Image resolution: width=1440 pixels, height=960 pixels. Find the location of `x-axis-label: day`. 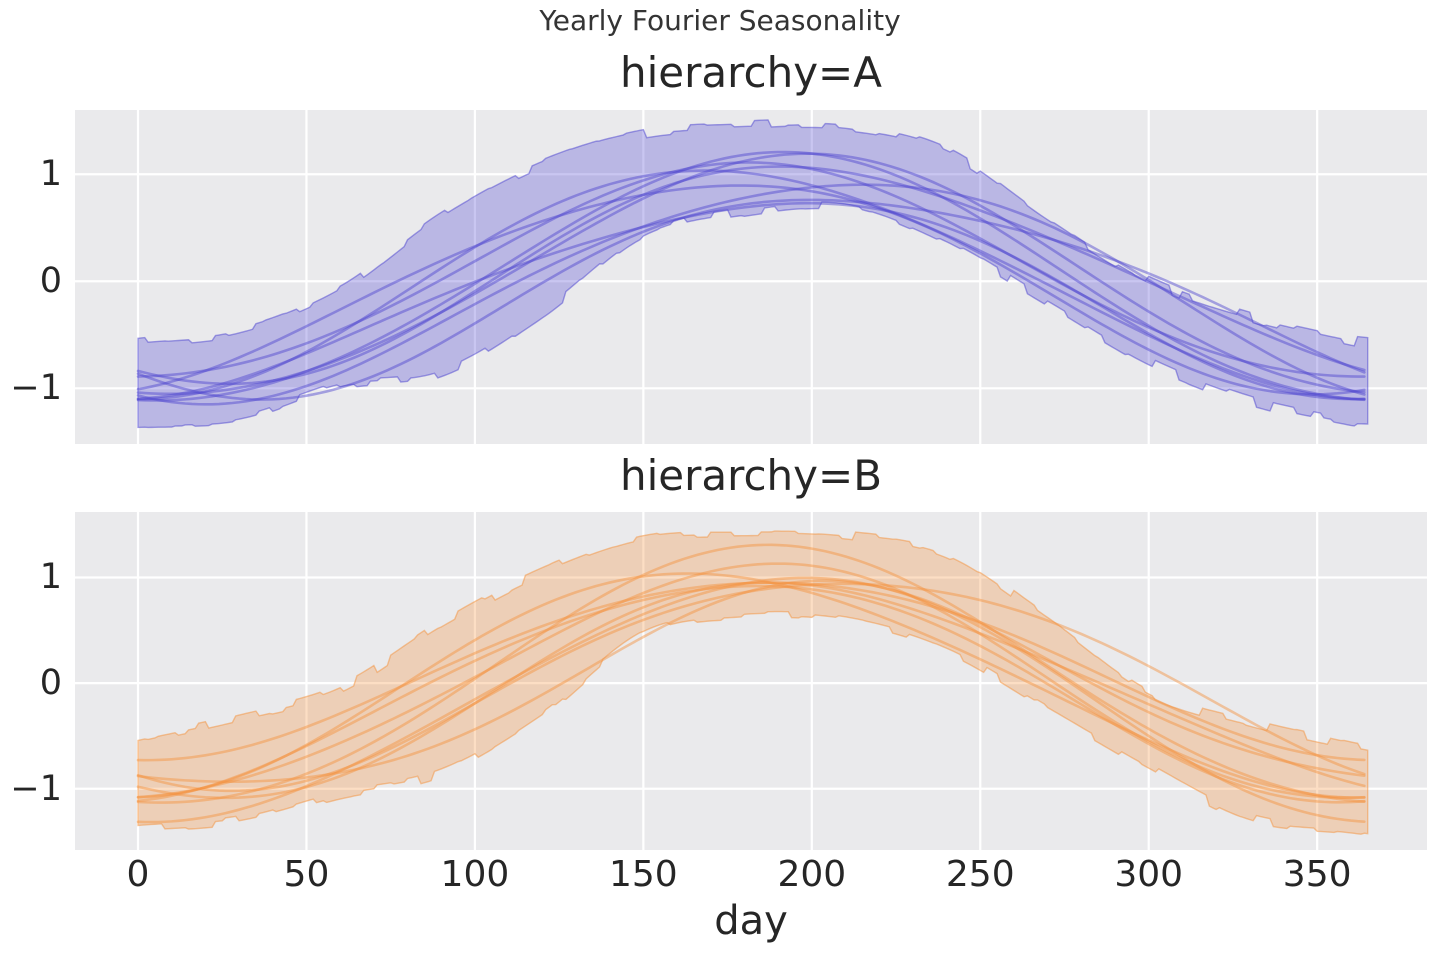

x-axis-label: day is located at coordinates (751, 921).